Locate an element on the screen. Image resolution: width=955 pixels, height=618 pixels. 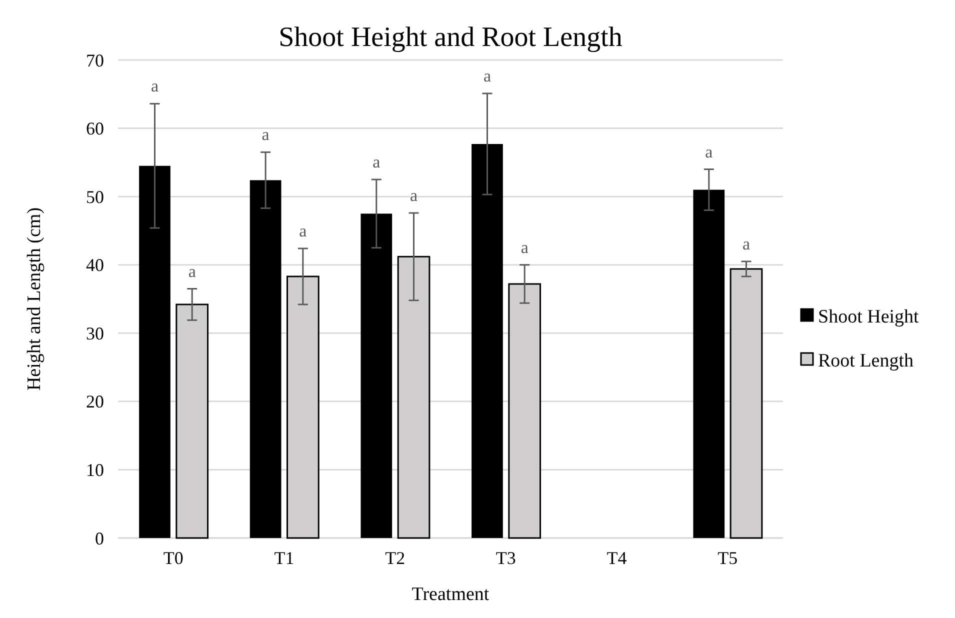
y-tick-label: 50 is located at coordinates (95, 196).